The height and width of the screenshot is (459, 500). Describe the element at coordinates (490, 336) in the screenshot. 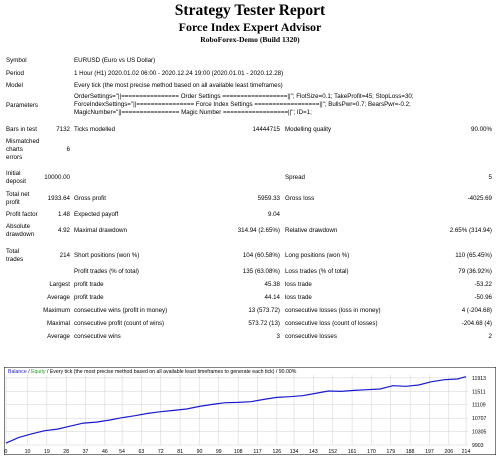

I see `avg-losses-value: 2` at that location.